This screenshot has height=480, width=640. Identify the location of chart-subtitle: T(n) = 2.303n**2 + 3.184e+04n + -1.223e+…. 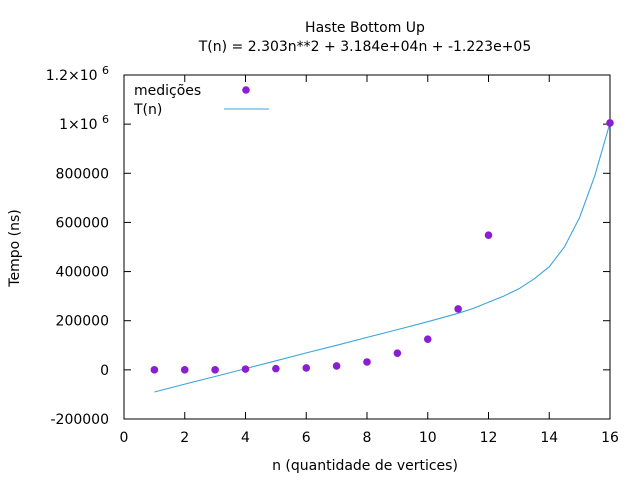
(365, 47).